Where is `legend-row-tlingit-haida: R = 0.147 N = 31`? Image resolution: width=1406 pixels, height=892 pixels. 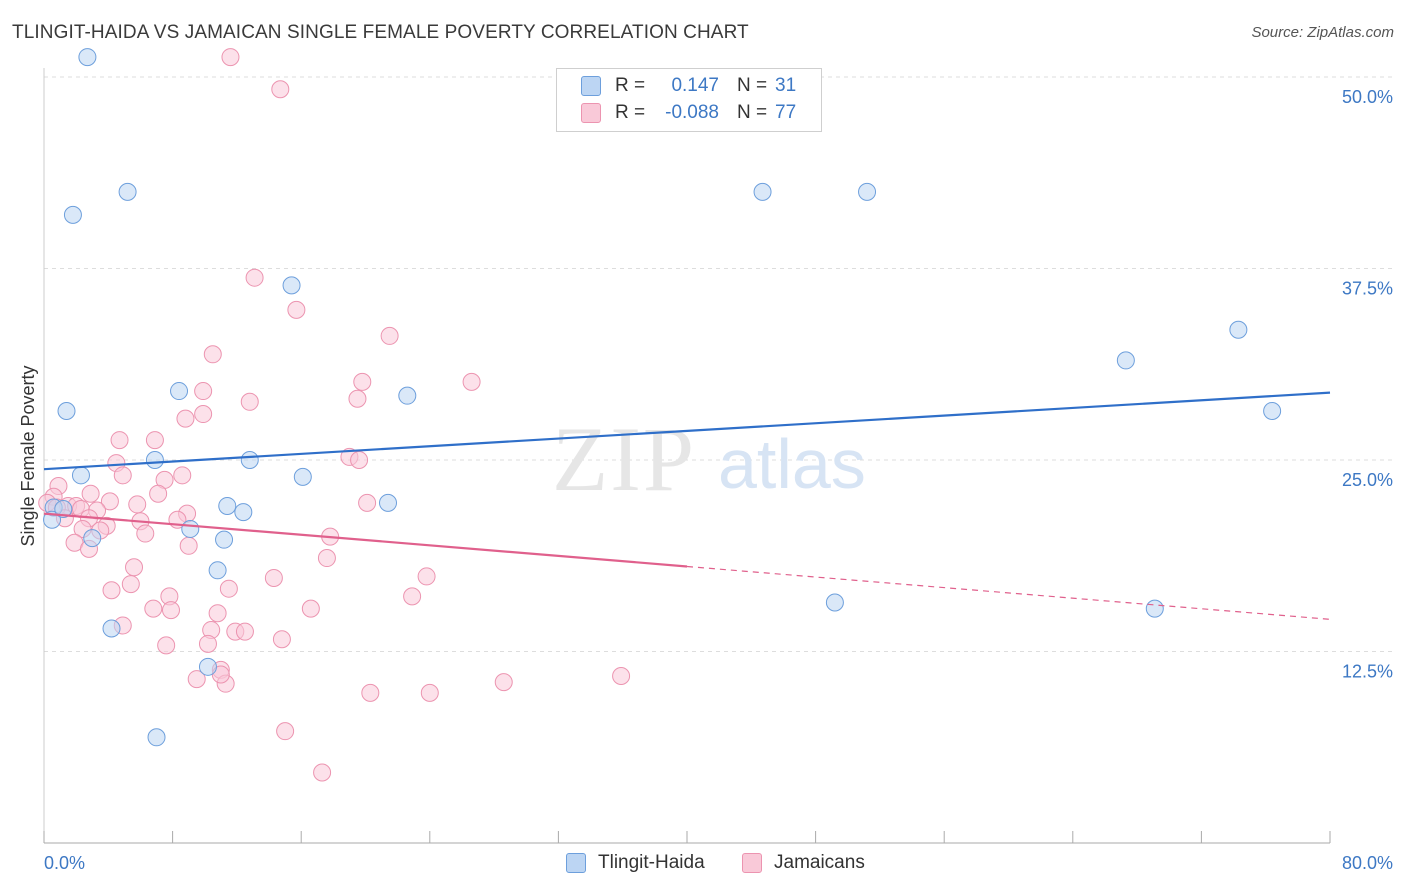
legend-row-tlingit-haida: R = 0.147 N = 31 is located at coordinates (676, 86).